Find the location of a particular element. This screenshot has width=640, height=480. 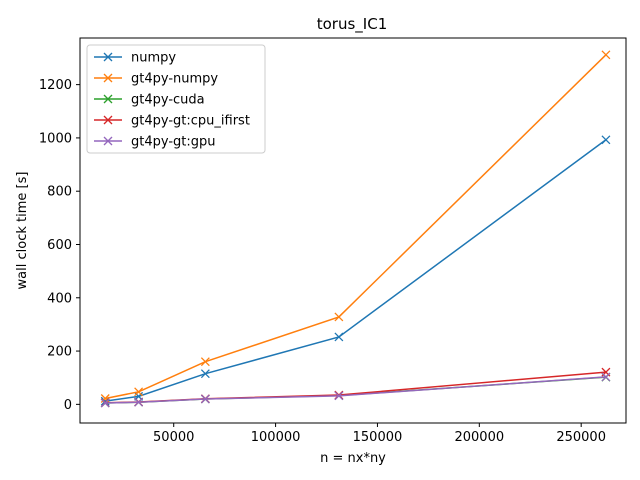

legend-label: gt4py-numpy is located at coordinates (174, 79).